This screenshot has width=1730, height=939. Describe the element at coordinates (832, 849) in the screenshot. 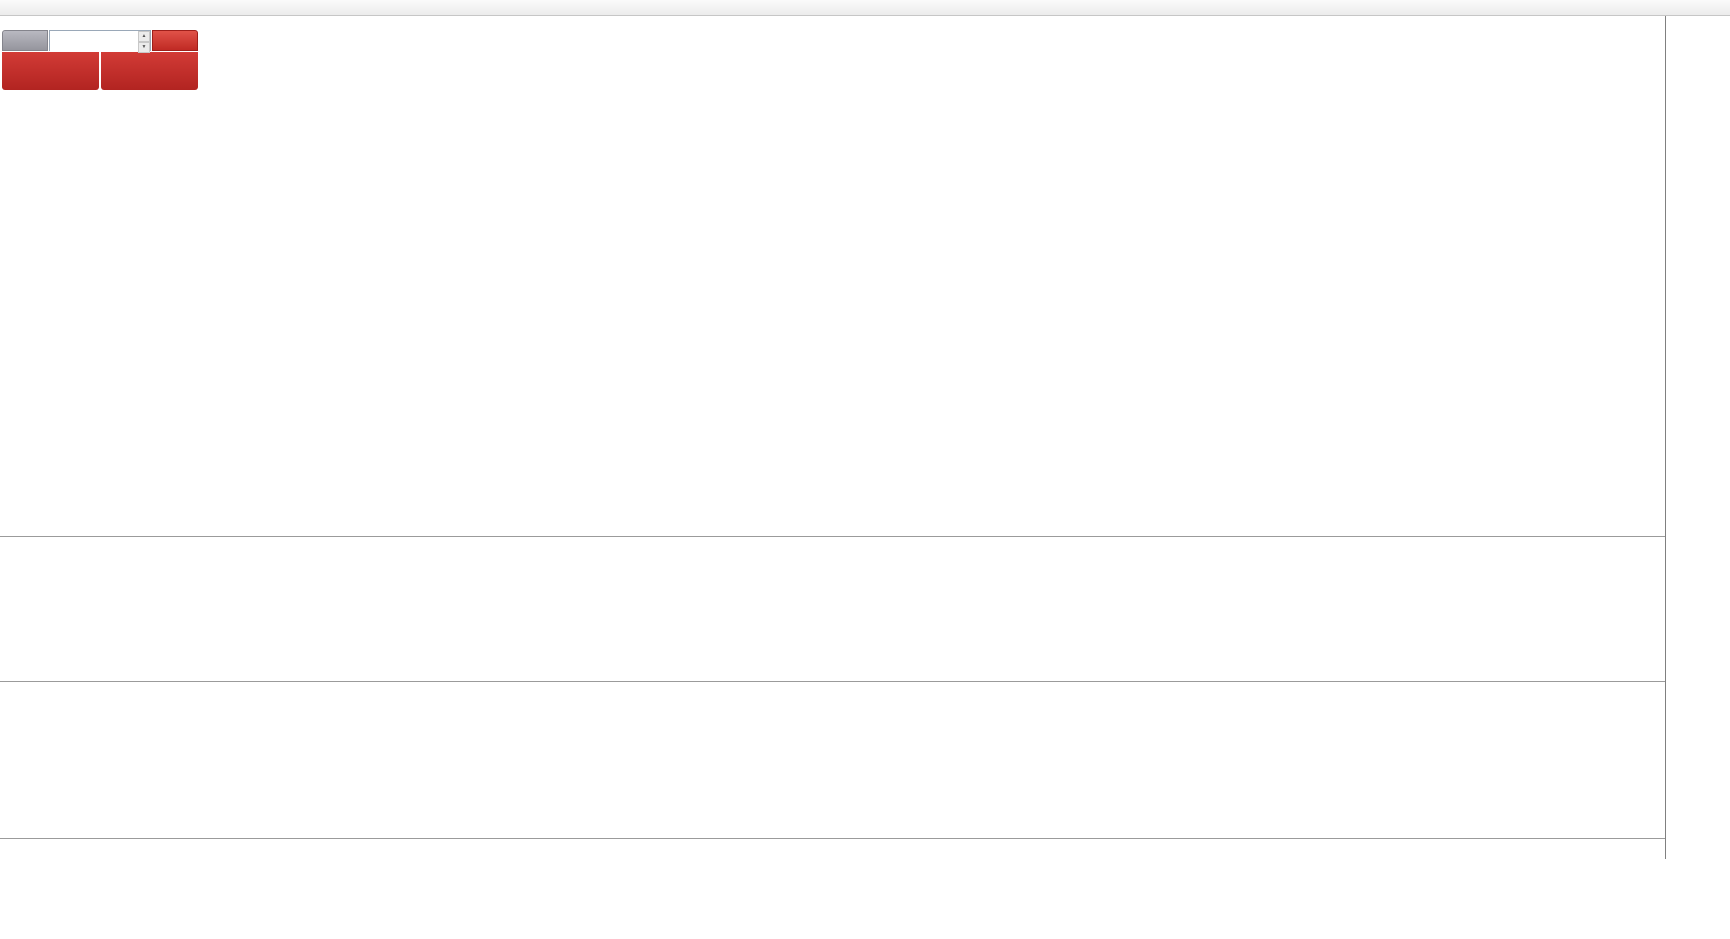

I see `date-axis` at that location.